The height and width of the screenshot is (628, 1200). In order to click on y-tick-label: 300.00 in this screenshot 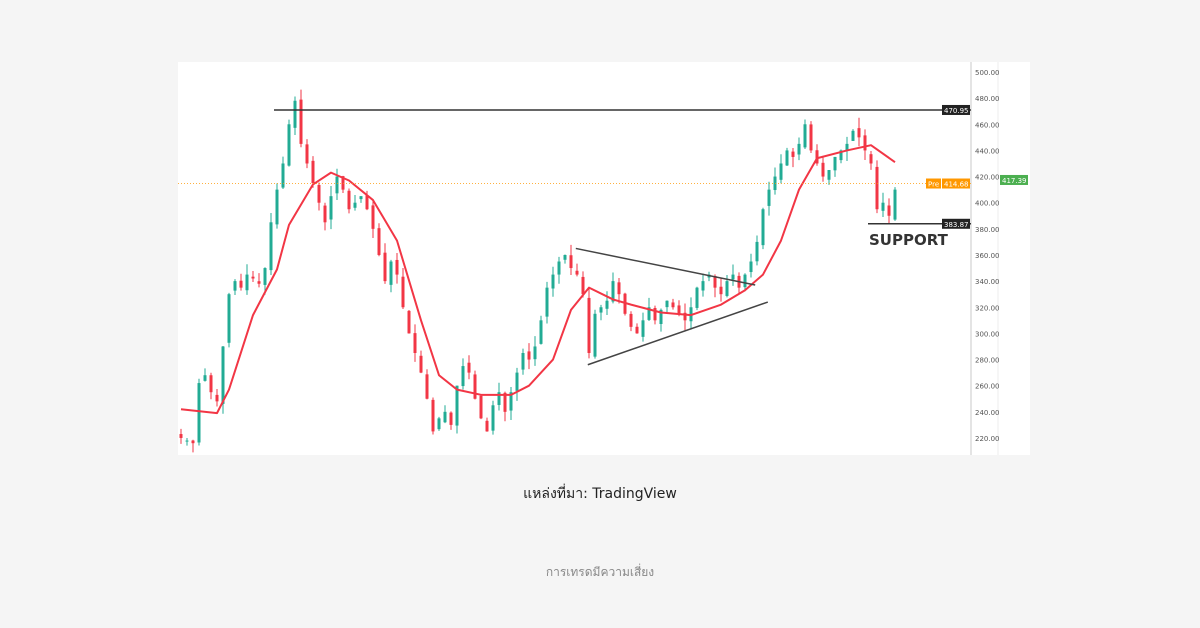, I will do `click(987, 334)`.